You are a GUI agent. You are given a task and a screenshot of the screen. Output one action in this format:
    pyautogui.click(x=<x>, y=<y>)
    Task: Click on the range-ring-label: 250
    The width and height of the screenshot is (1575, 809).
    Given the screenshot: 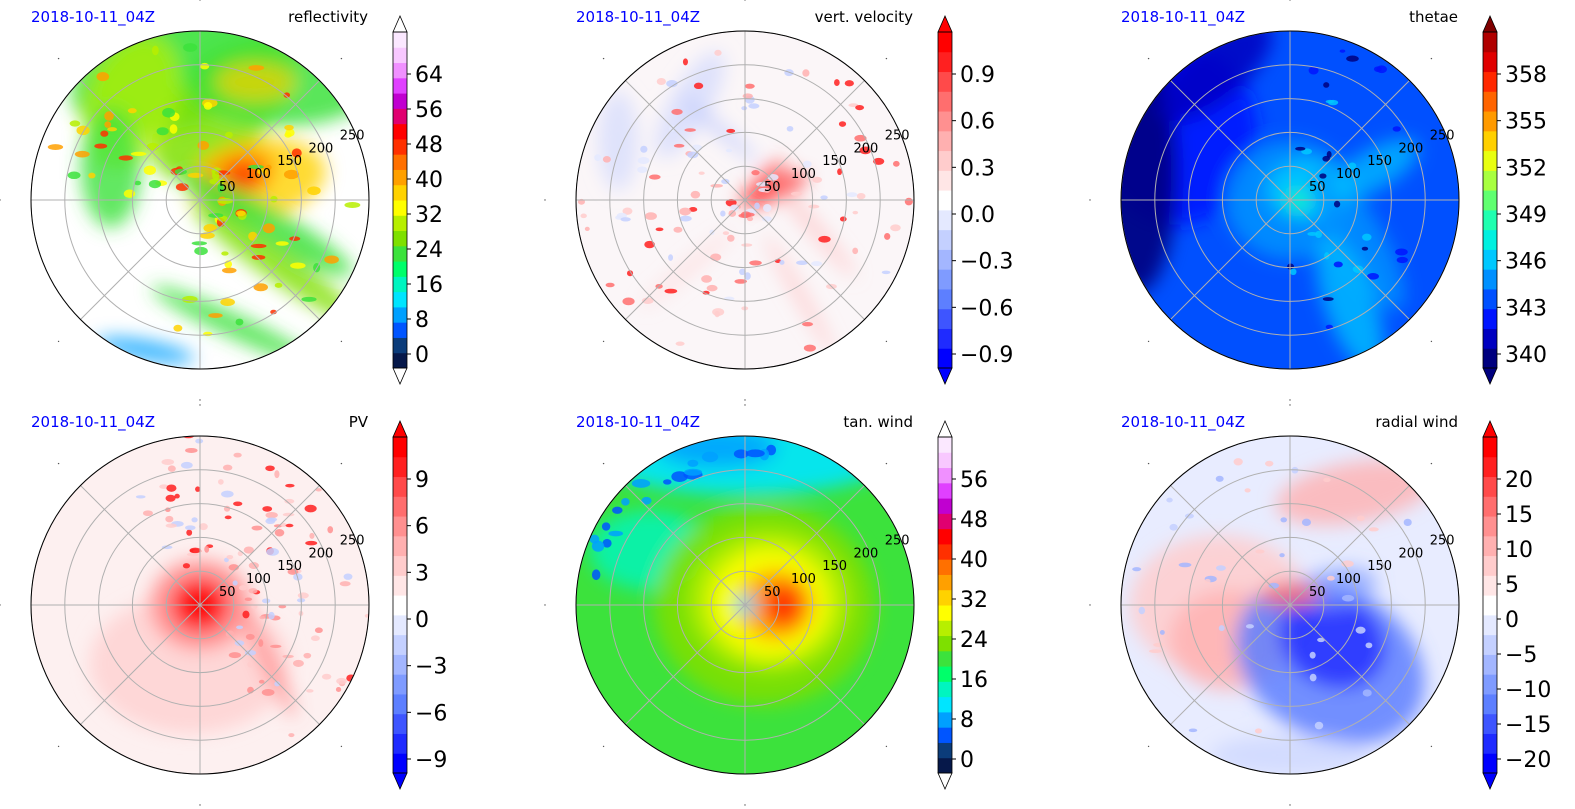 What is the action you would take?
    pyautogui.click(x=352, y=135)
    